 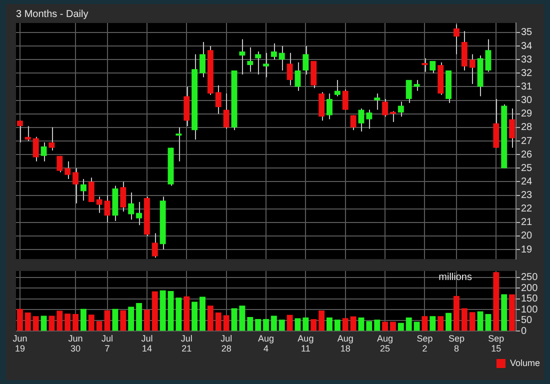 What do you see at coordinates (527, 86) in the screenshot?
I see `y-tick-label: 31` at bounding box center [527, 86].